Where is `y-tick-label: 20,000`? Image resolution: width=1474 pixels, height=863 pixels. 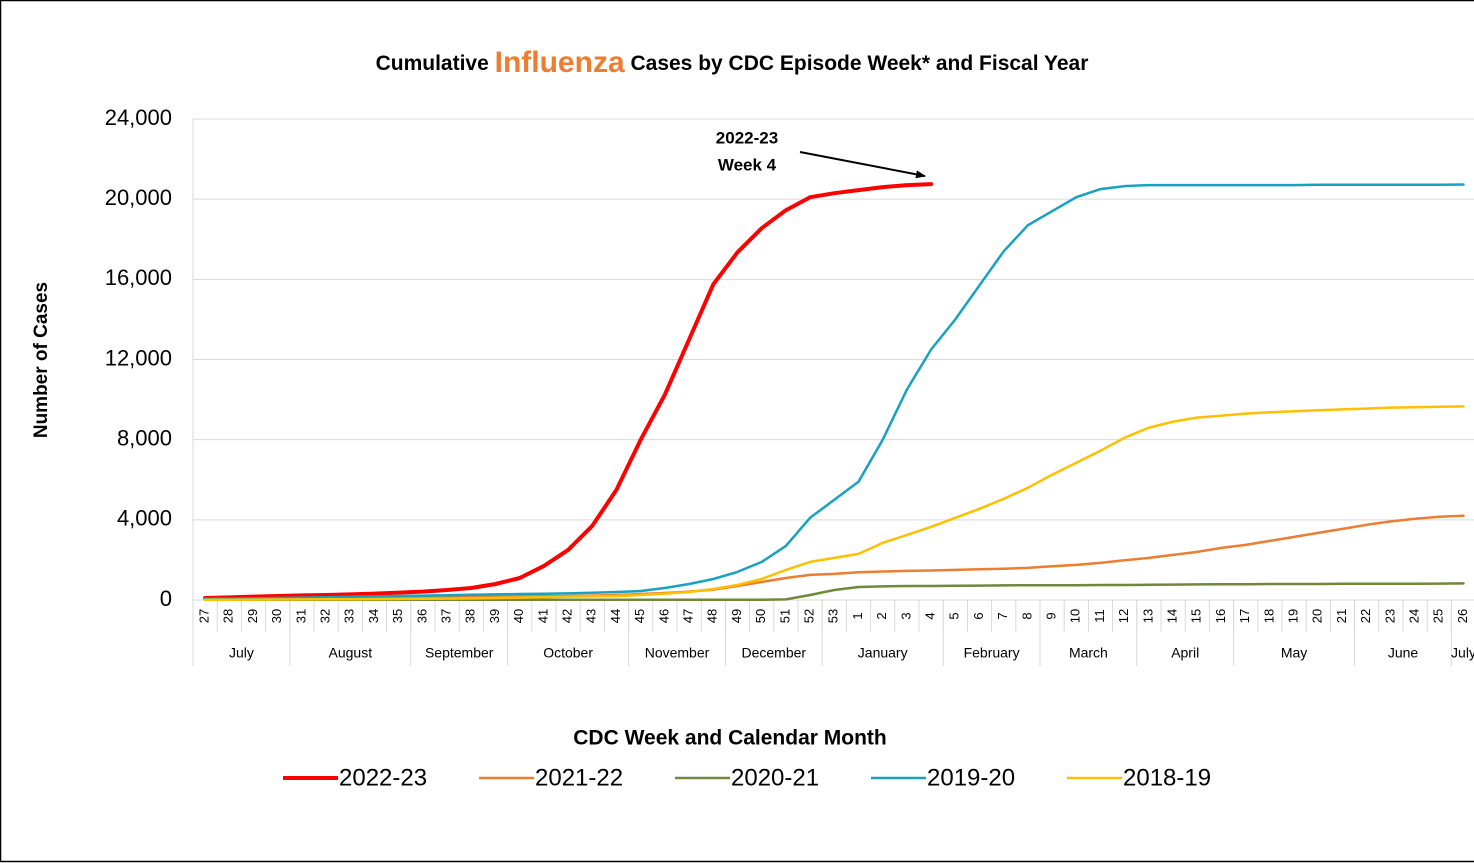 y-tick-label: 20,000 is located at coordinates (138, 197).